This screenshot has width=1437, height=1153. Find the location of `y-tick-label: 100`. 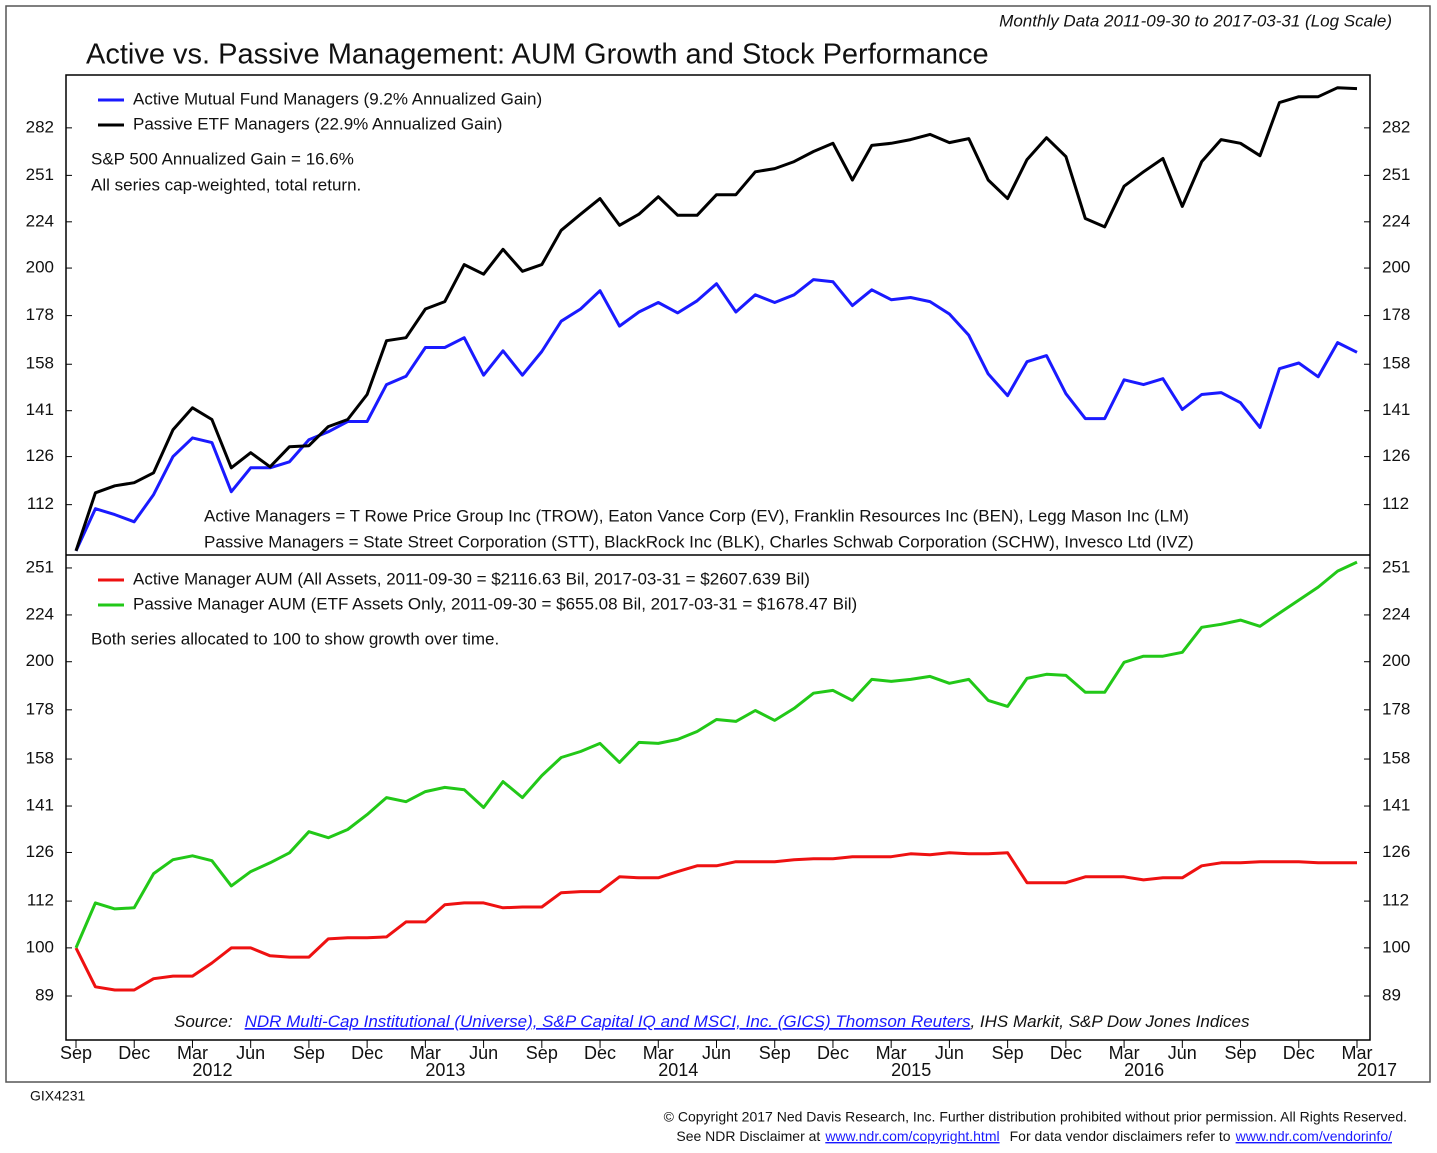

y-tick-label: 100 is located at coordinates (40, 946).